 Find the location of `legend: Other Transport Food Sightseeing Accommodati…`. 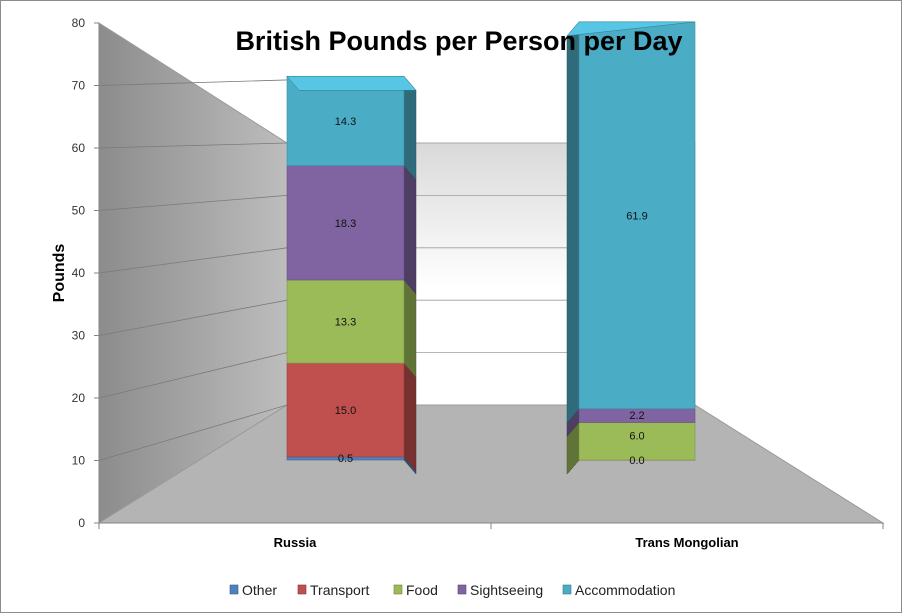

legend: Other Transport Food Sightseeing Accommodati… is located at coordinates (452, 590).